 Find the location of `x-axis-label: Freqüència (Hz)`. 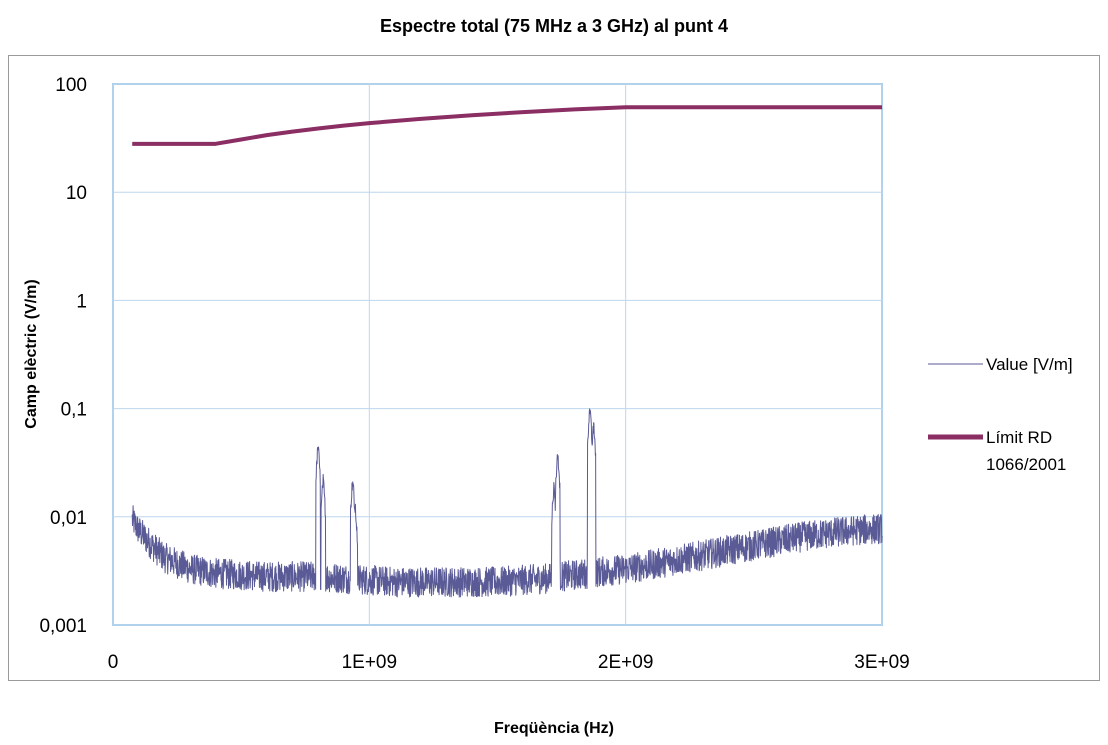

x-axis-label: Freqüència (Hz) is located at coordinates (554, 728).